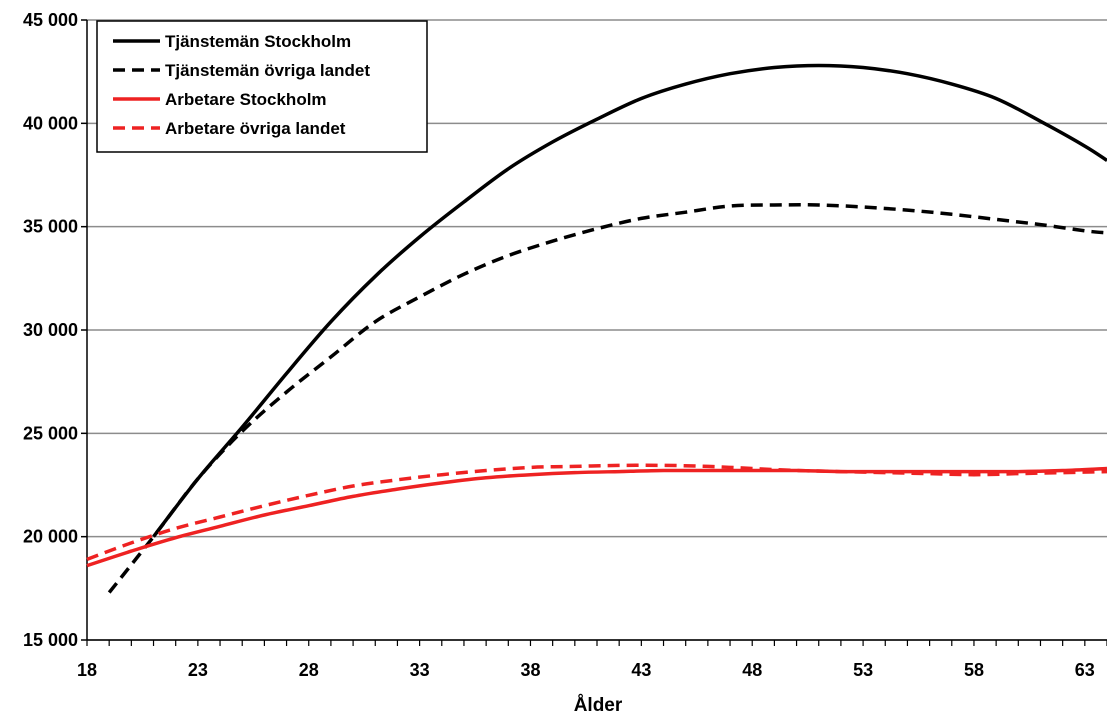 The width and height of the screenshot is (1107, 720). Describe the element at coordinates (598, 705) in the screenshot. I see `x-axis-title: Ålder` at that location.